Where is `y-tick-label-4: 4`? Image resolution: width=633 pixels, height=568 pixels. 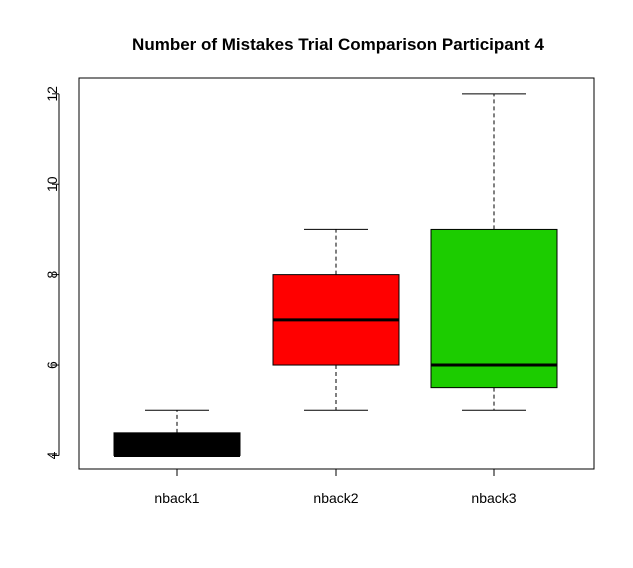 y-tick-label-4: 4 is located at coordinates (52, 455).